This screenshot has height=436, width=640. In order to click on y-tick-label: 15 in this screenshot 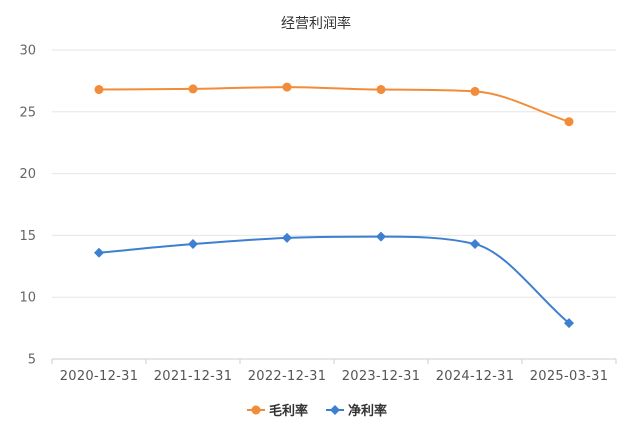, I will do `click(27, 236)`.